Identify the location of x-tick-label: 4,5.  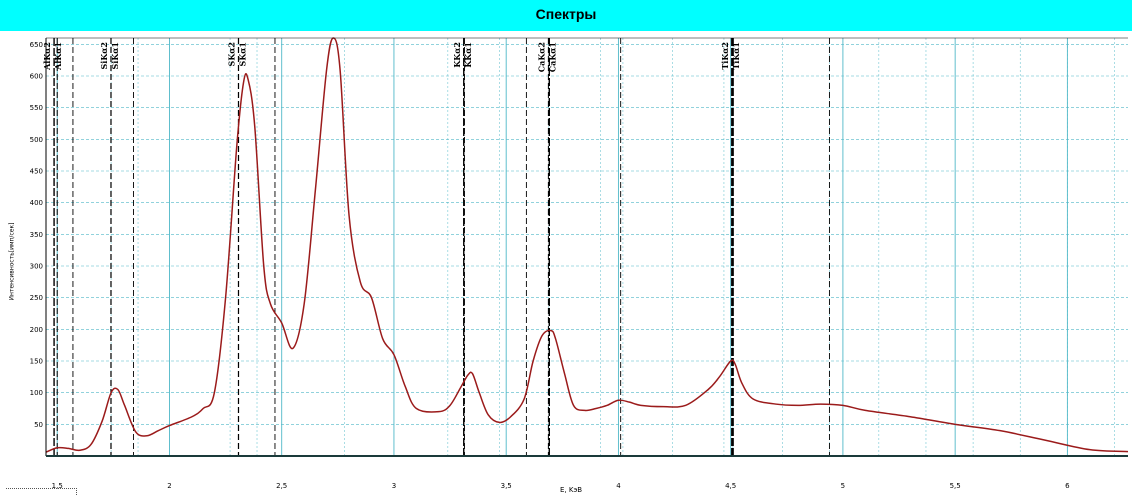
(730, 486).